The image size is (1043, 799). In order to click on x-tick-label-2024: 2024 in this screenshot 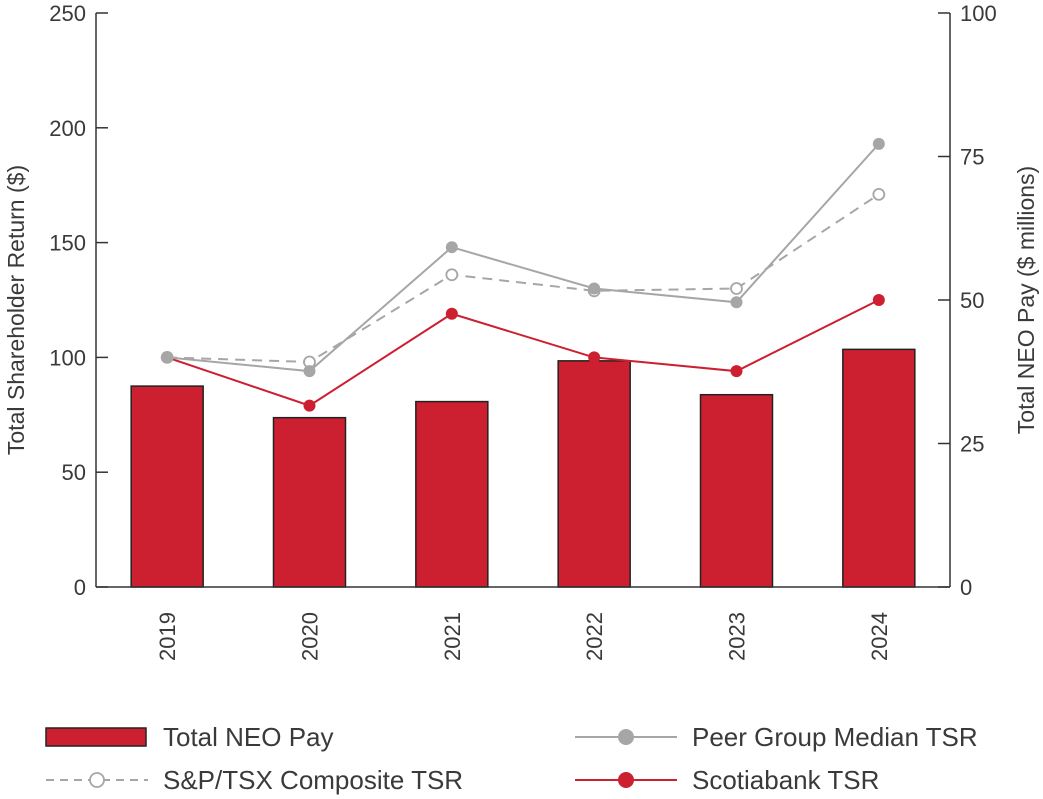, I will do `click(879, 636)`.